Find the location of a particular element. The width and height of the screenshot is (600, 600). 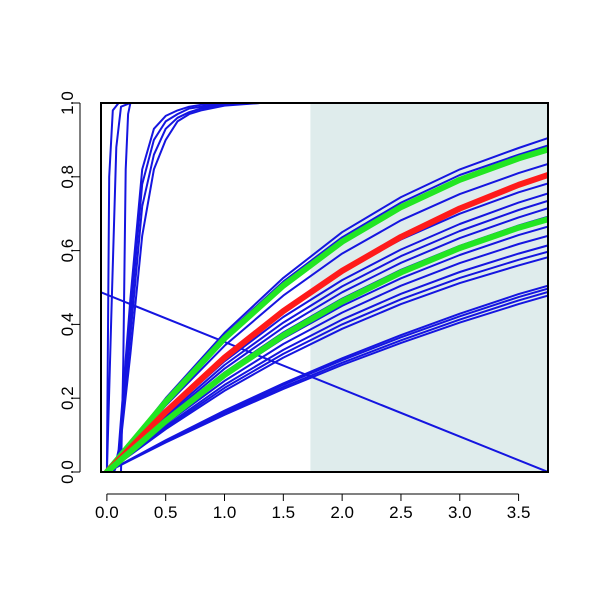

y-tick-label: 0.2 is located at coordinates (67, 398).